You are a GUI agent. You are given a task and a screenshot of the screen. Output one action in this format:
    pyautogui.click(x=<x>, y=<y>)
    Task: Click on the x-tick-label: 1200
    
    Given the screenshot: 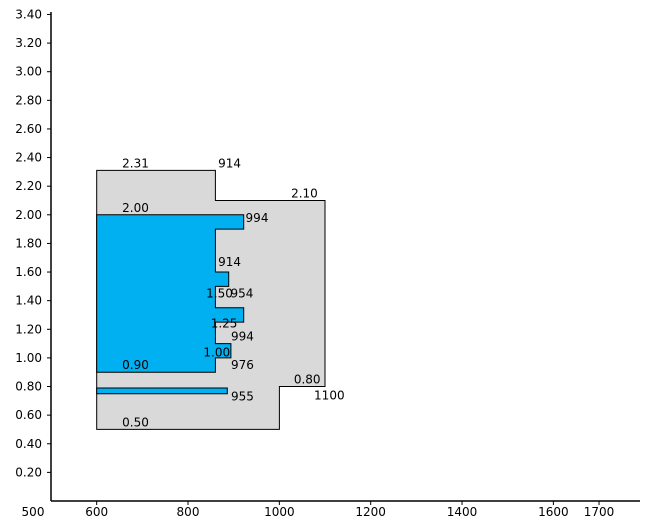 What is the action you would take?
    pyautogui.click(x=370, y=512)
    